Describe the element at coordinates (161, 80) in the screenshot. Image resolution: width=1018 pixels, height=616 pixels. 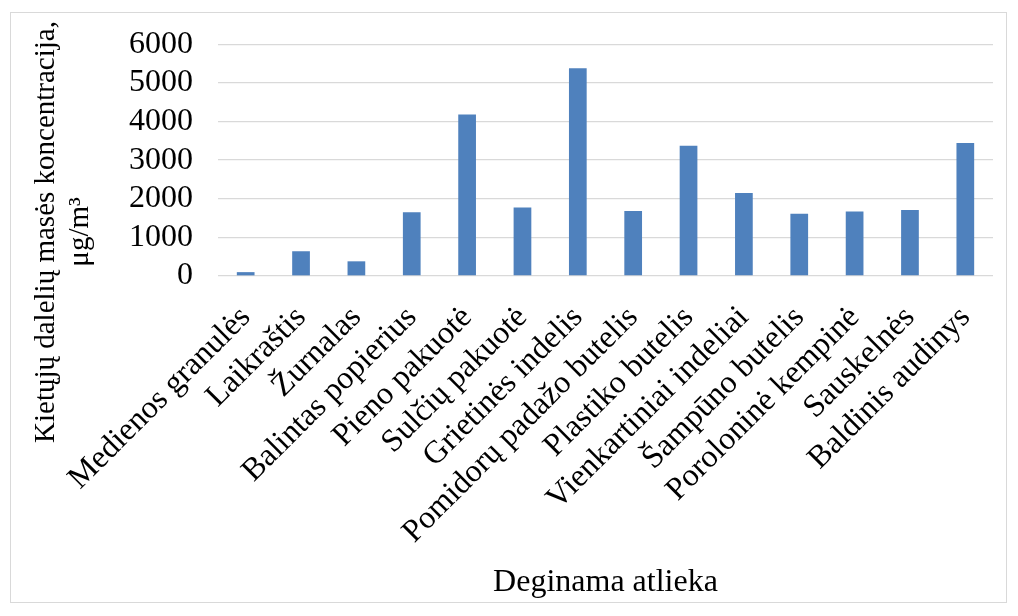
I see `y-tick-label: 5000` at that location.